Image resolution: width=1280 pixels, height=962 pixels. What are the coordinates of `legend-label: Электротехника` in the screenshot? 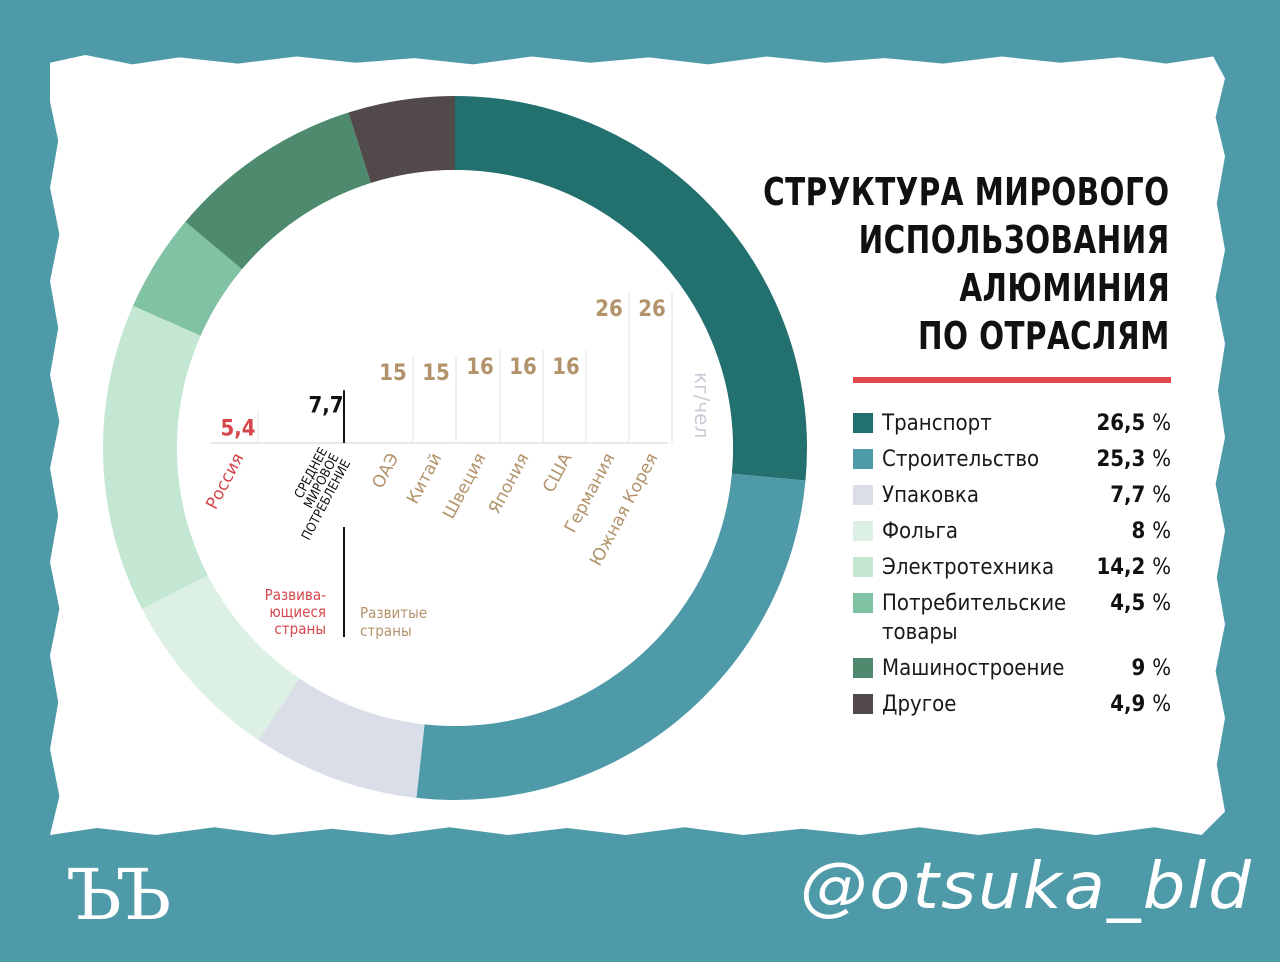 It's located at (968, 567).